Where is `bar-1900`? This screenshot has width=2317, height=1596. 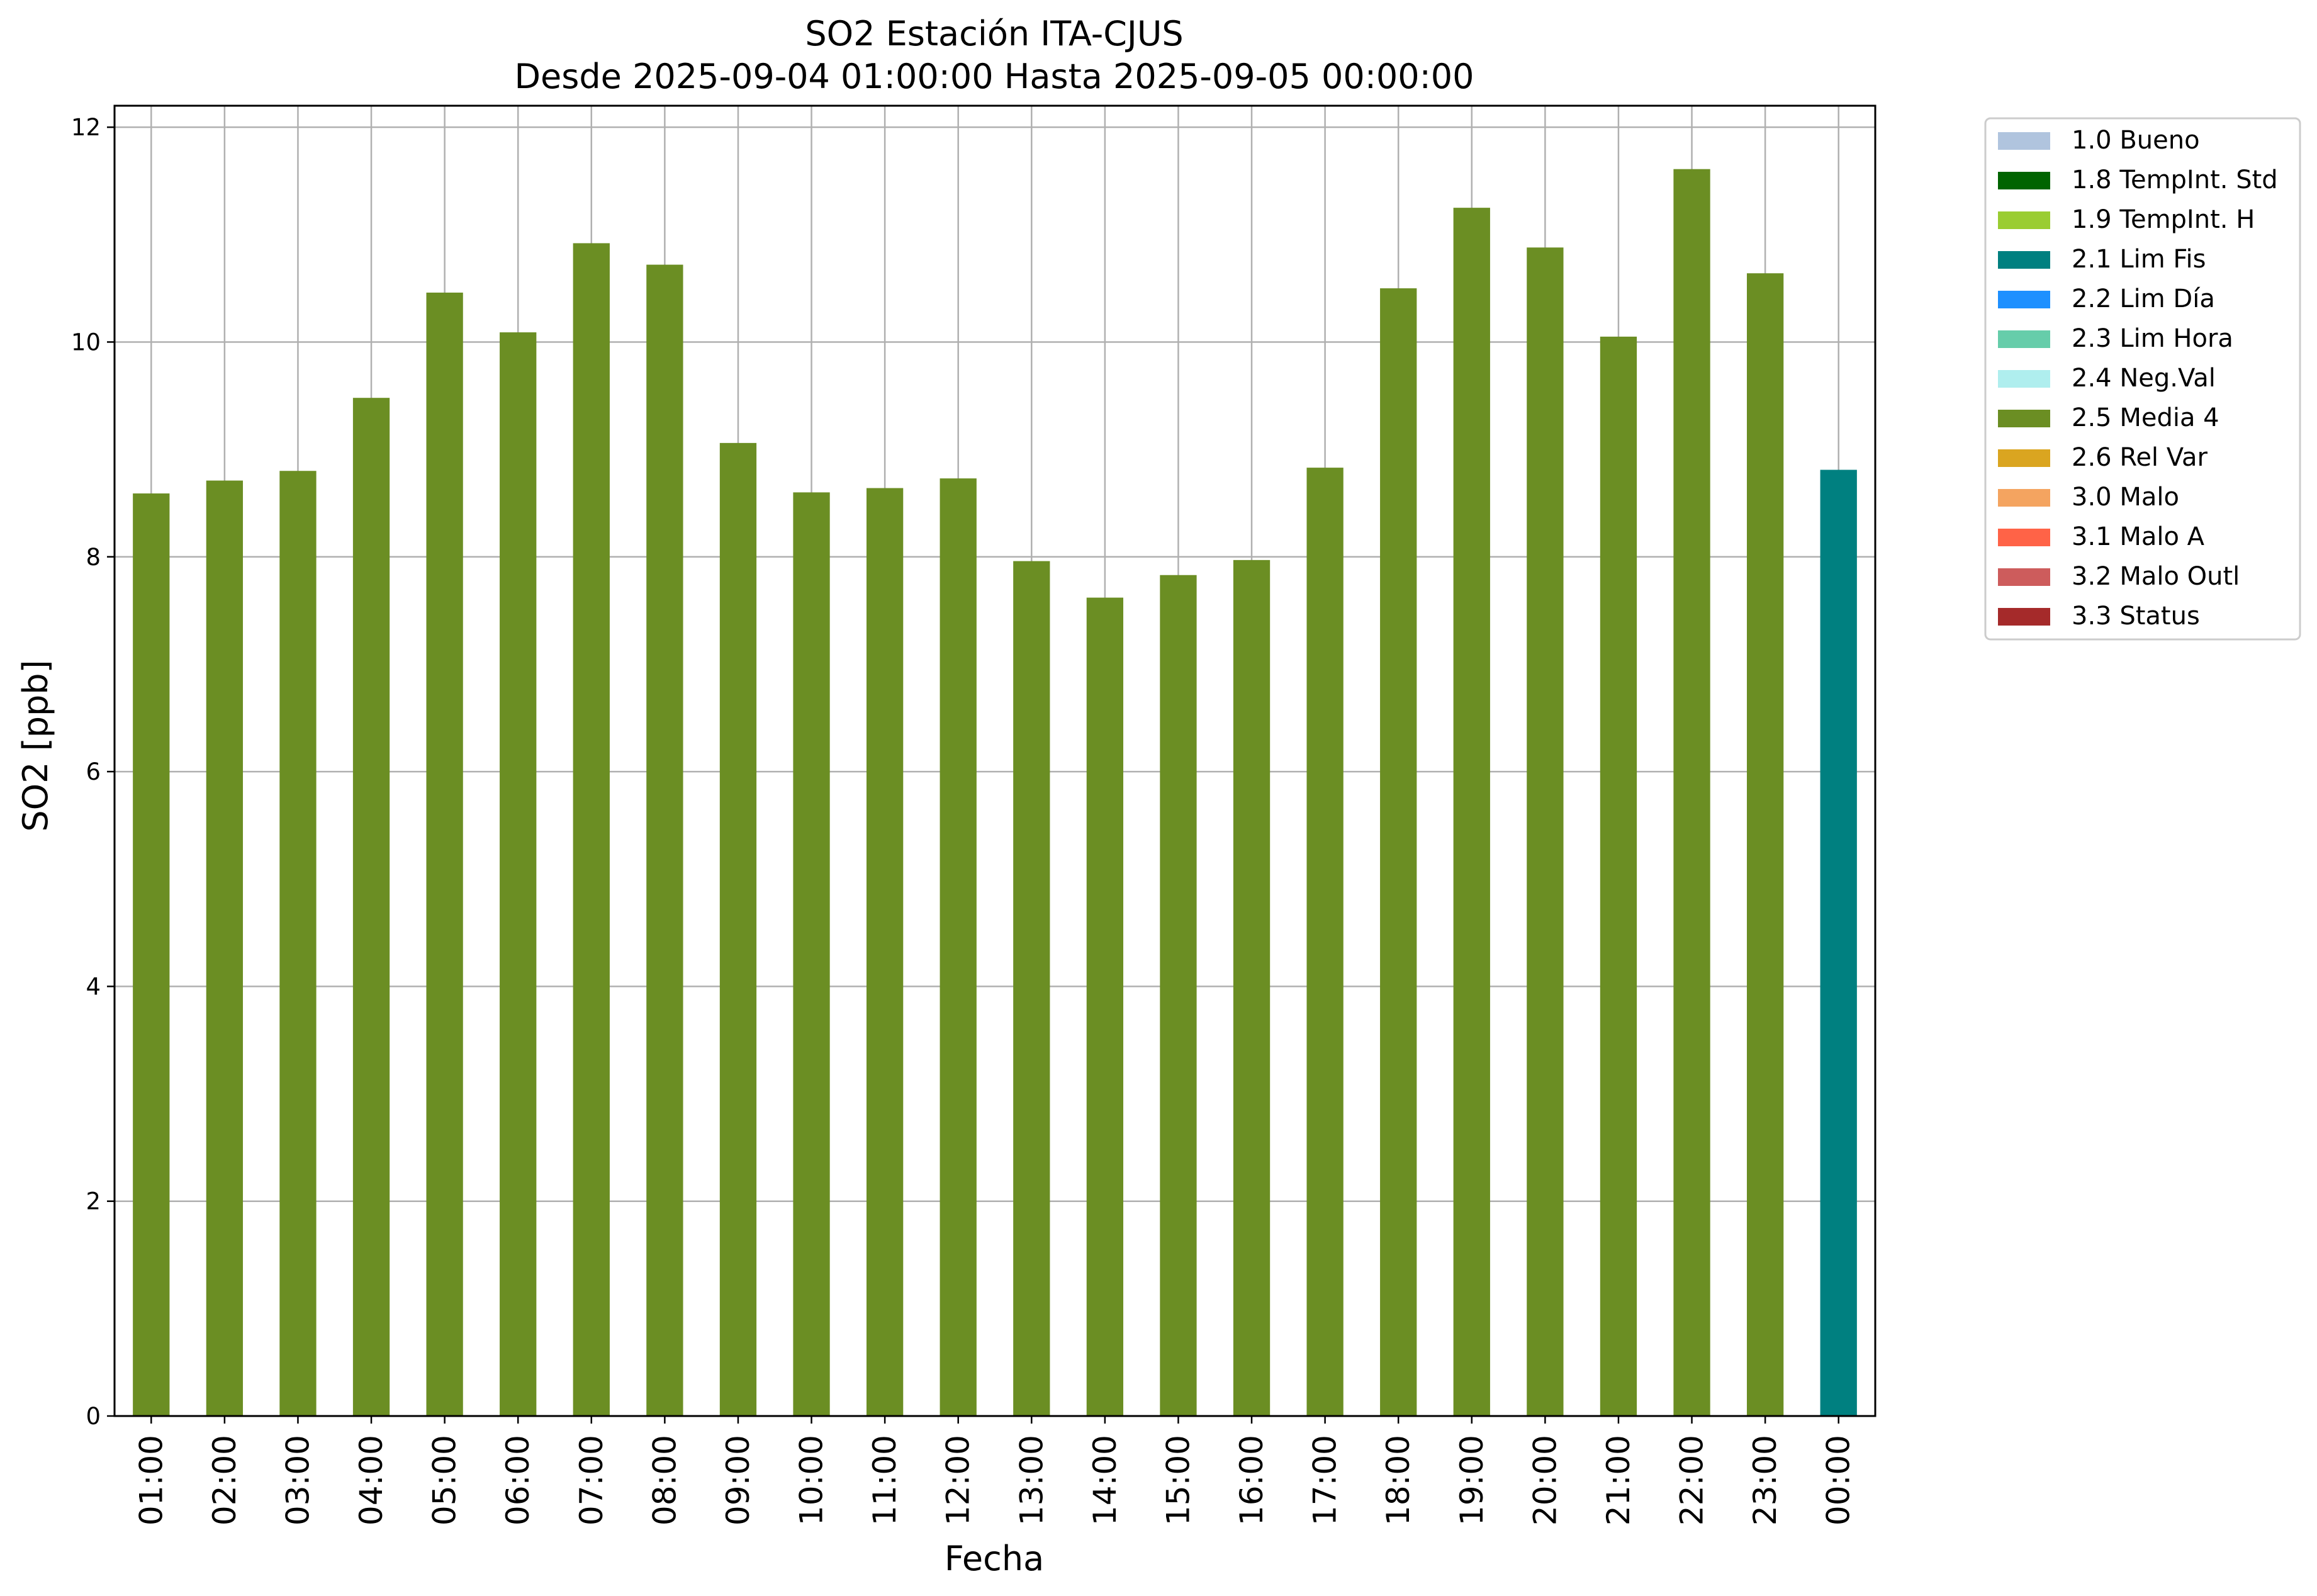 bar-1900 is located at coordinates (1472, 812).